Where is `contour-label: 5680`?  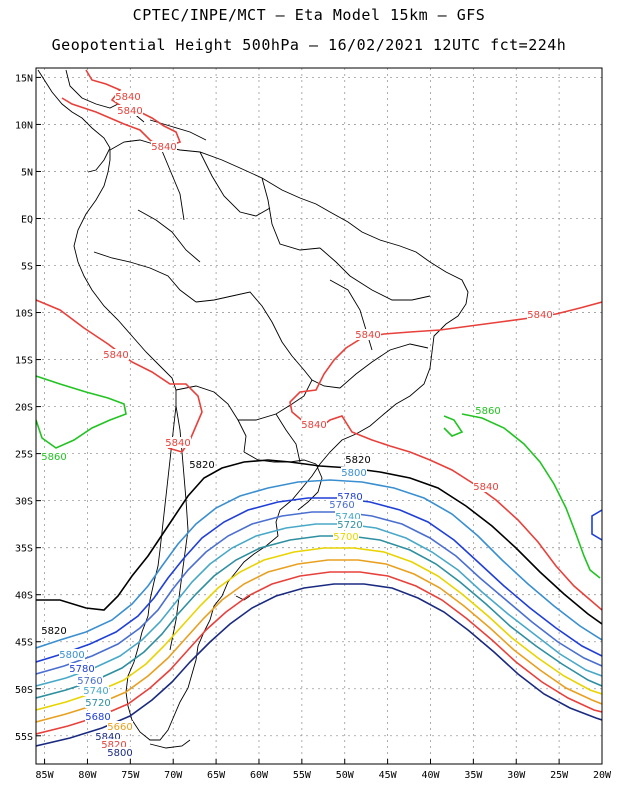
contour-label: 5680 is located at coordinates (97, 717).